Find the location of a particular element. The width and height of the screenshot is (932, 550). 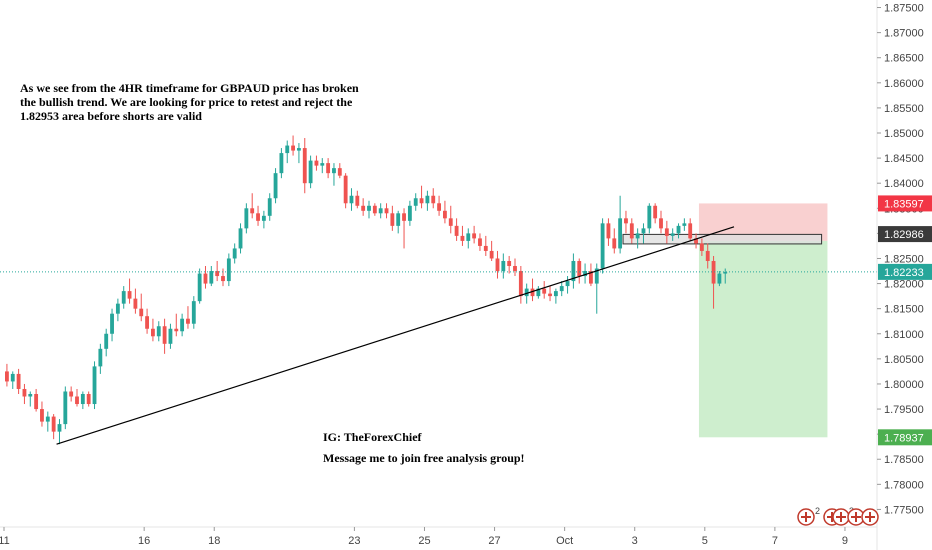

time-tick-label: 16 is located at coordinates (144, 541).